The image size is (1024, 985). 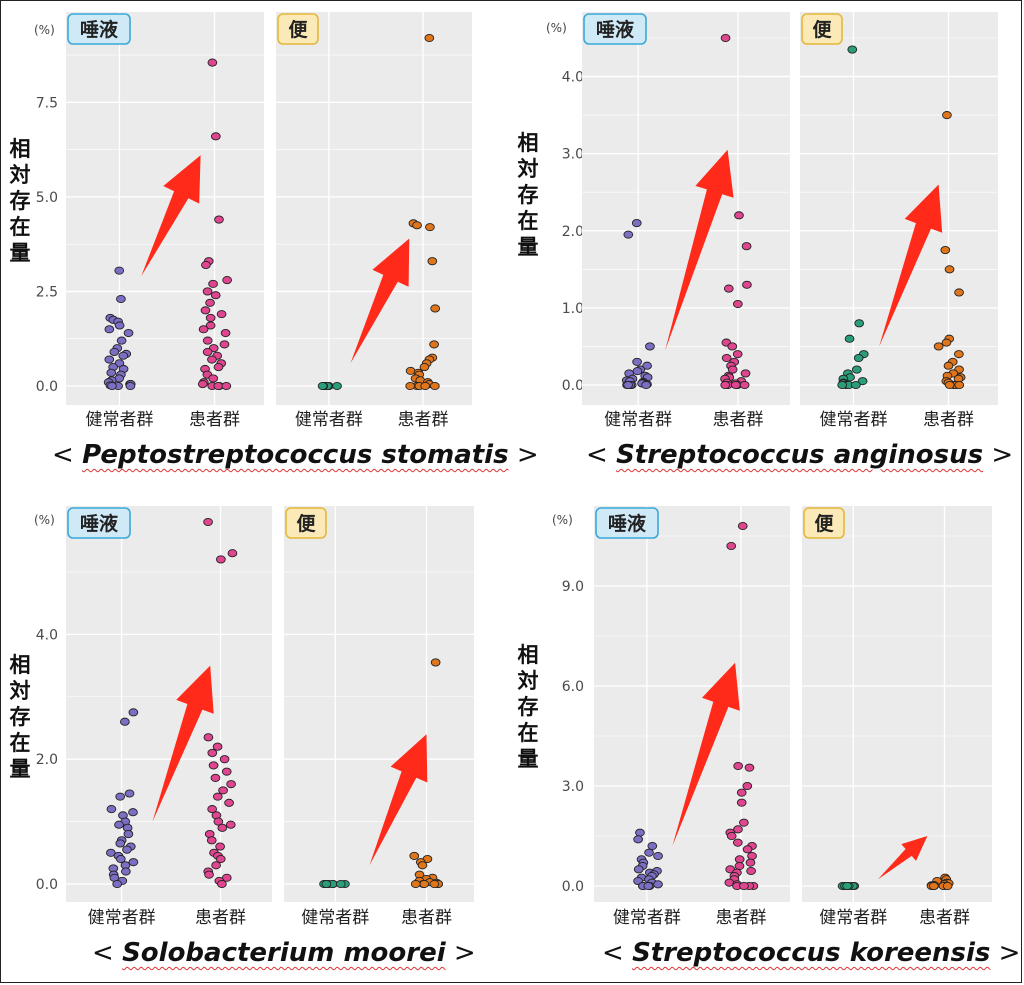 What do you see at coordinates (573, 386) in the screenshot?
I see `y-tick-label: 0.0` at bounding box center [573, 386].